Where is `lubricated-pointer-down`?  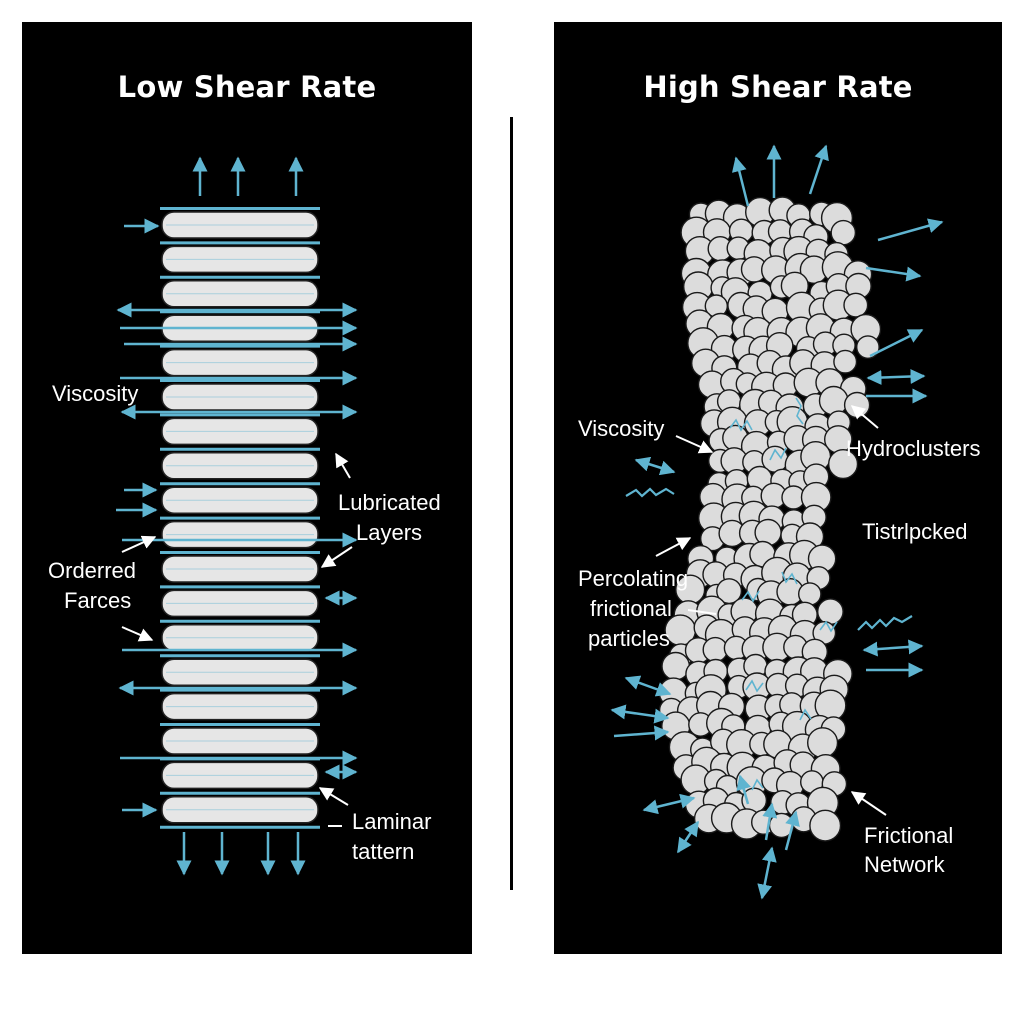
lubricated-pointer-down is located at coordinates (336, 557).